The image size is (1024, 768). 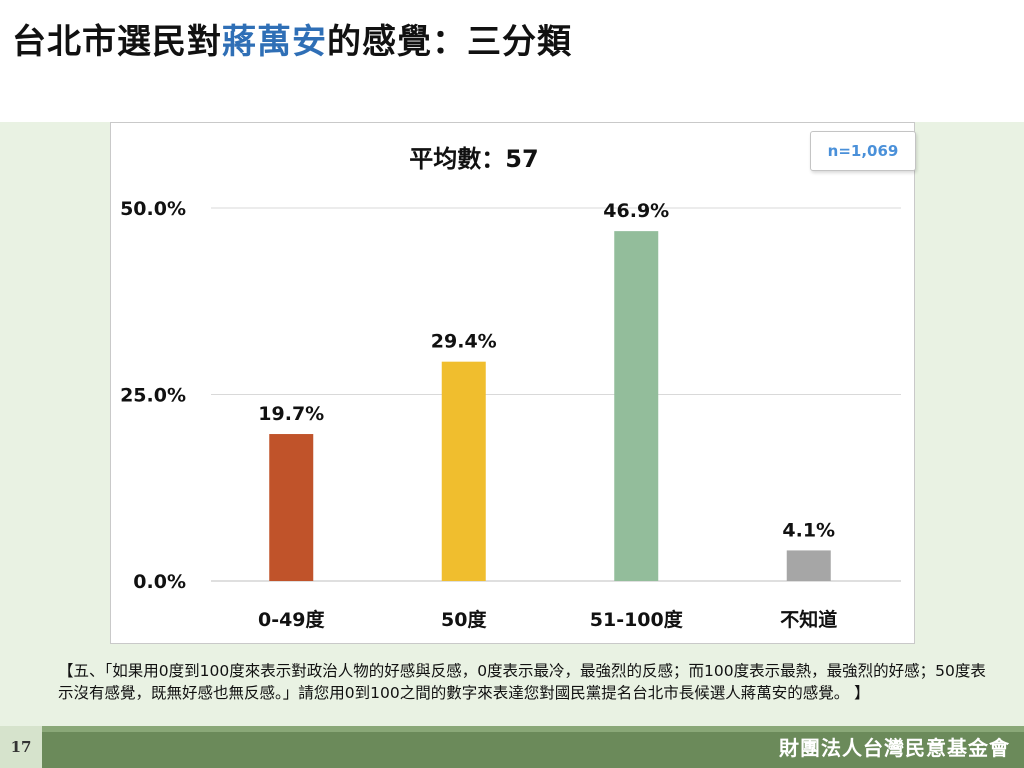 I want to click on footer-bar, so click(x=512, y=747).